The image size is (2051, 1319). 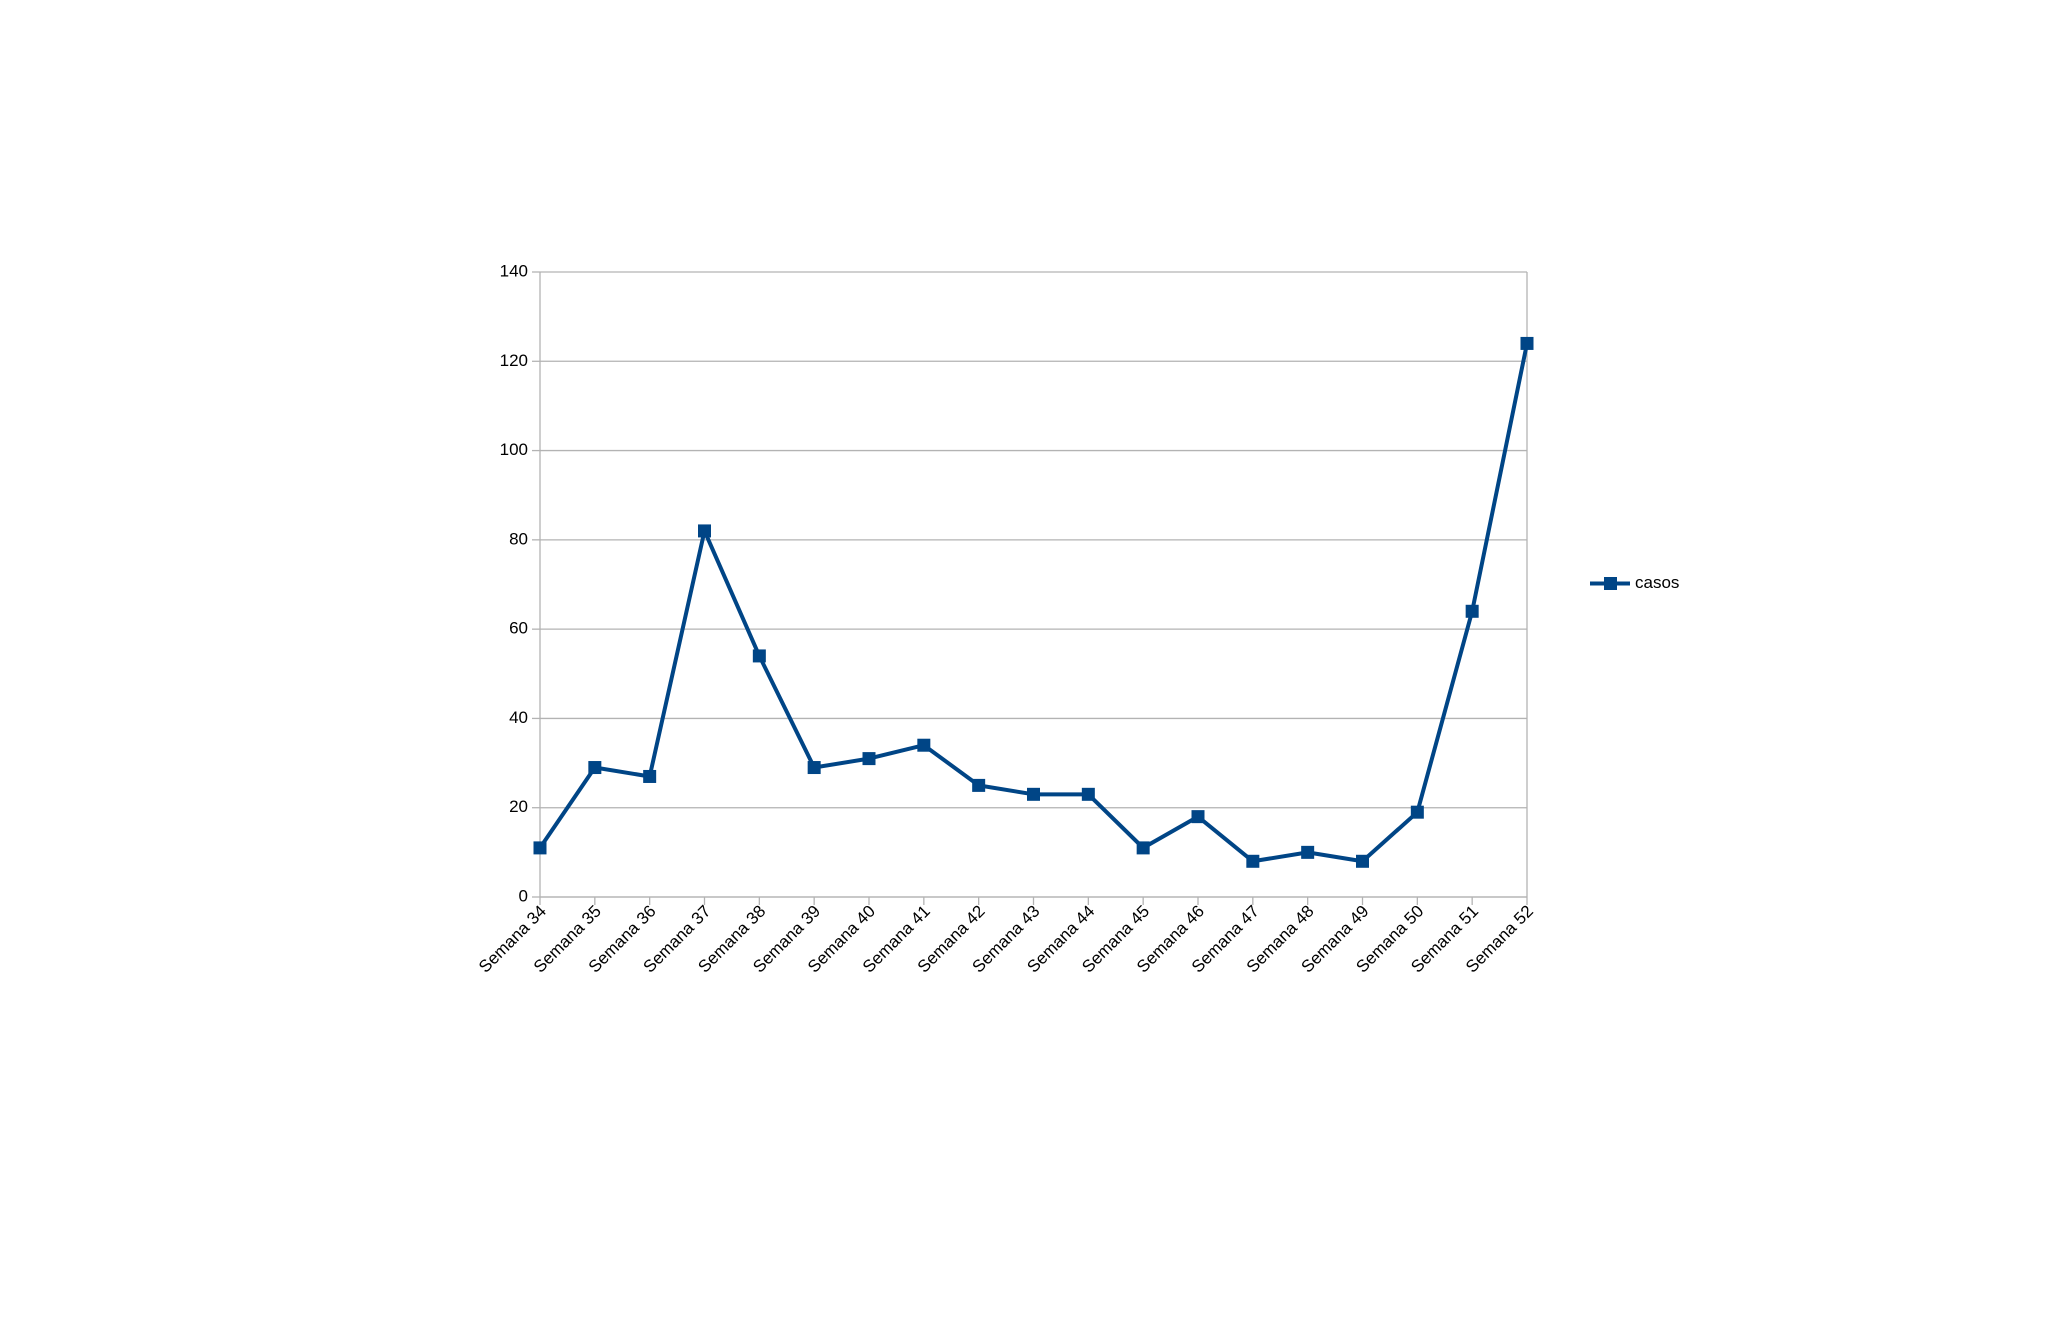 What do you see at coordinates (1657, 582) in the screenshot?
I see `legend-label: casos` at bounding box center [1657, 582].